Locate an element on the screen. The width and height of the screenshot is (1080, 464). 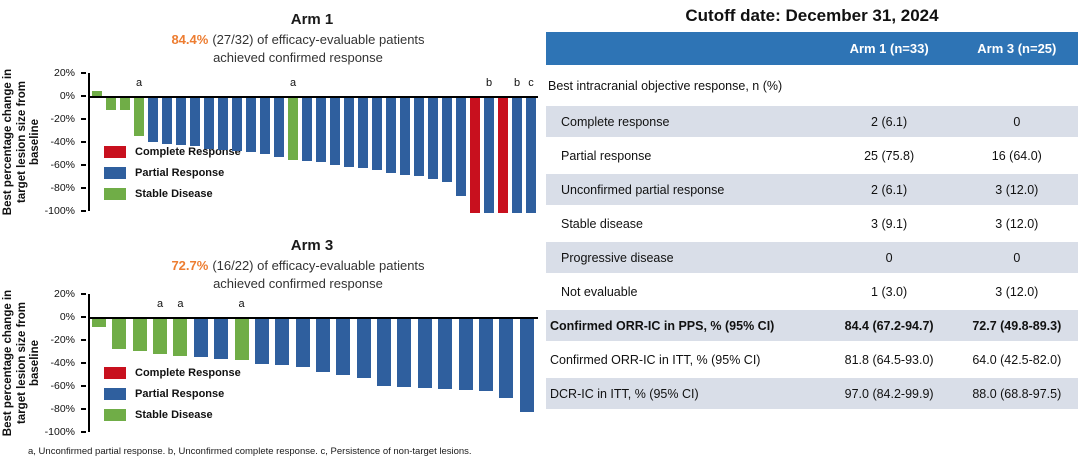
arm1-value: 84.4 (67.2-94.7) is located at coordinates (889, 325).